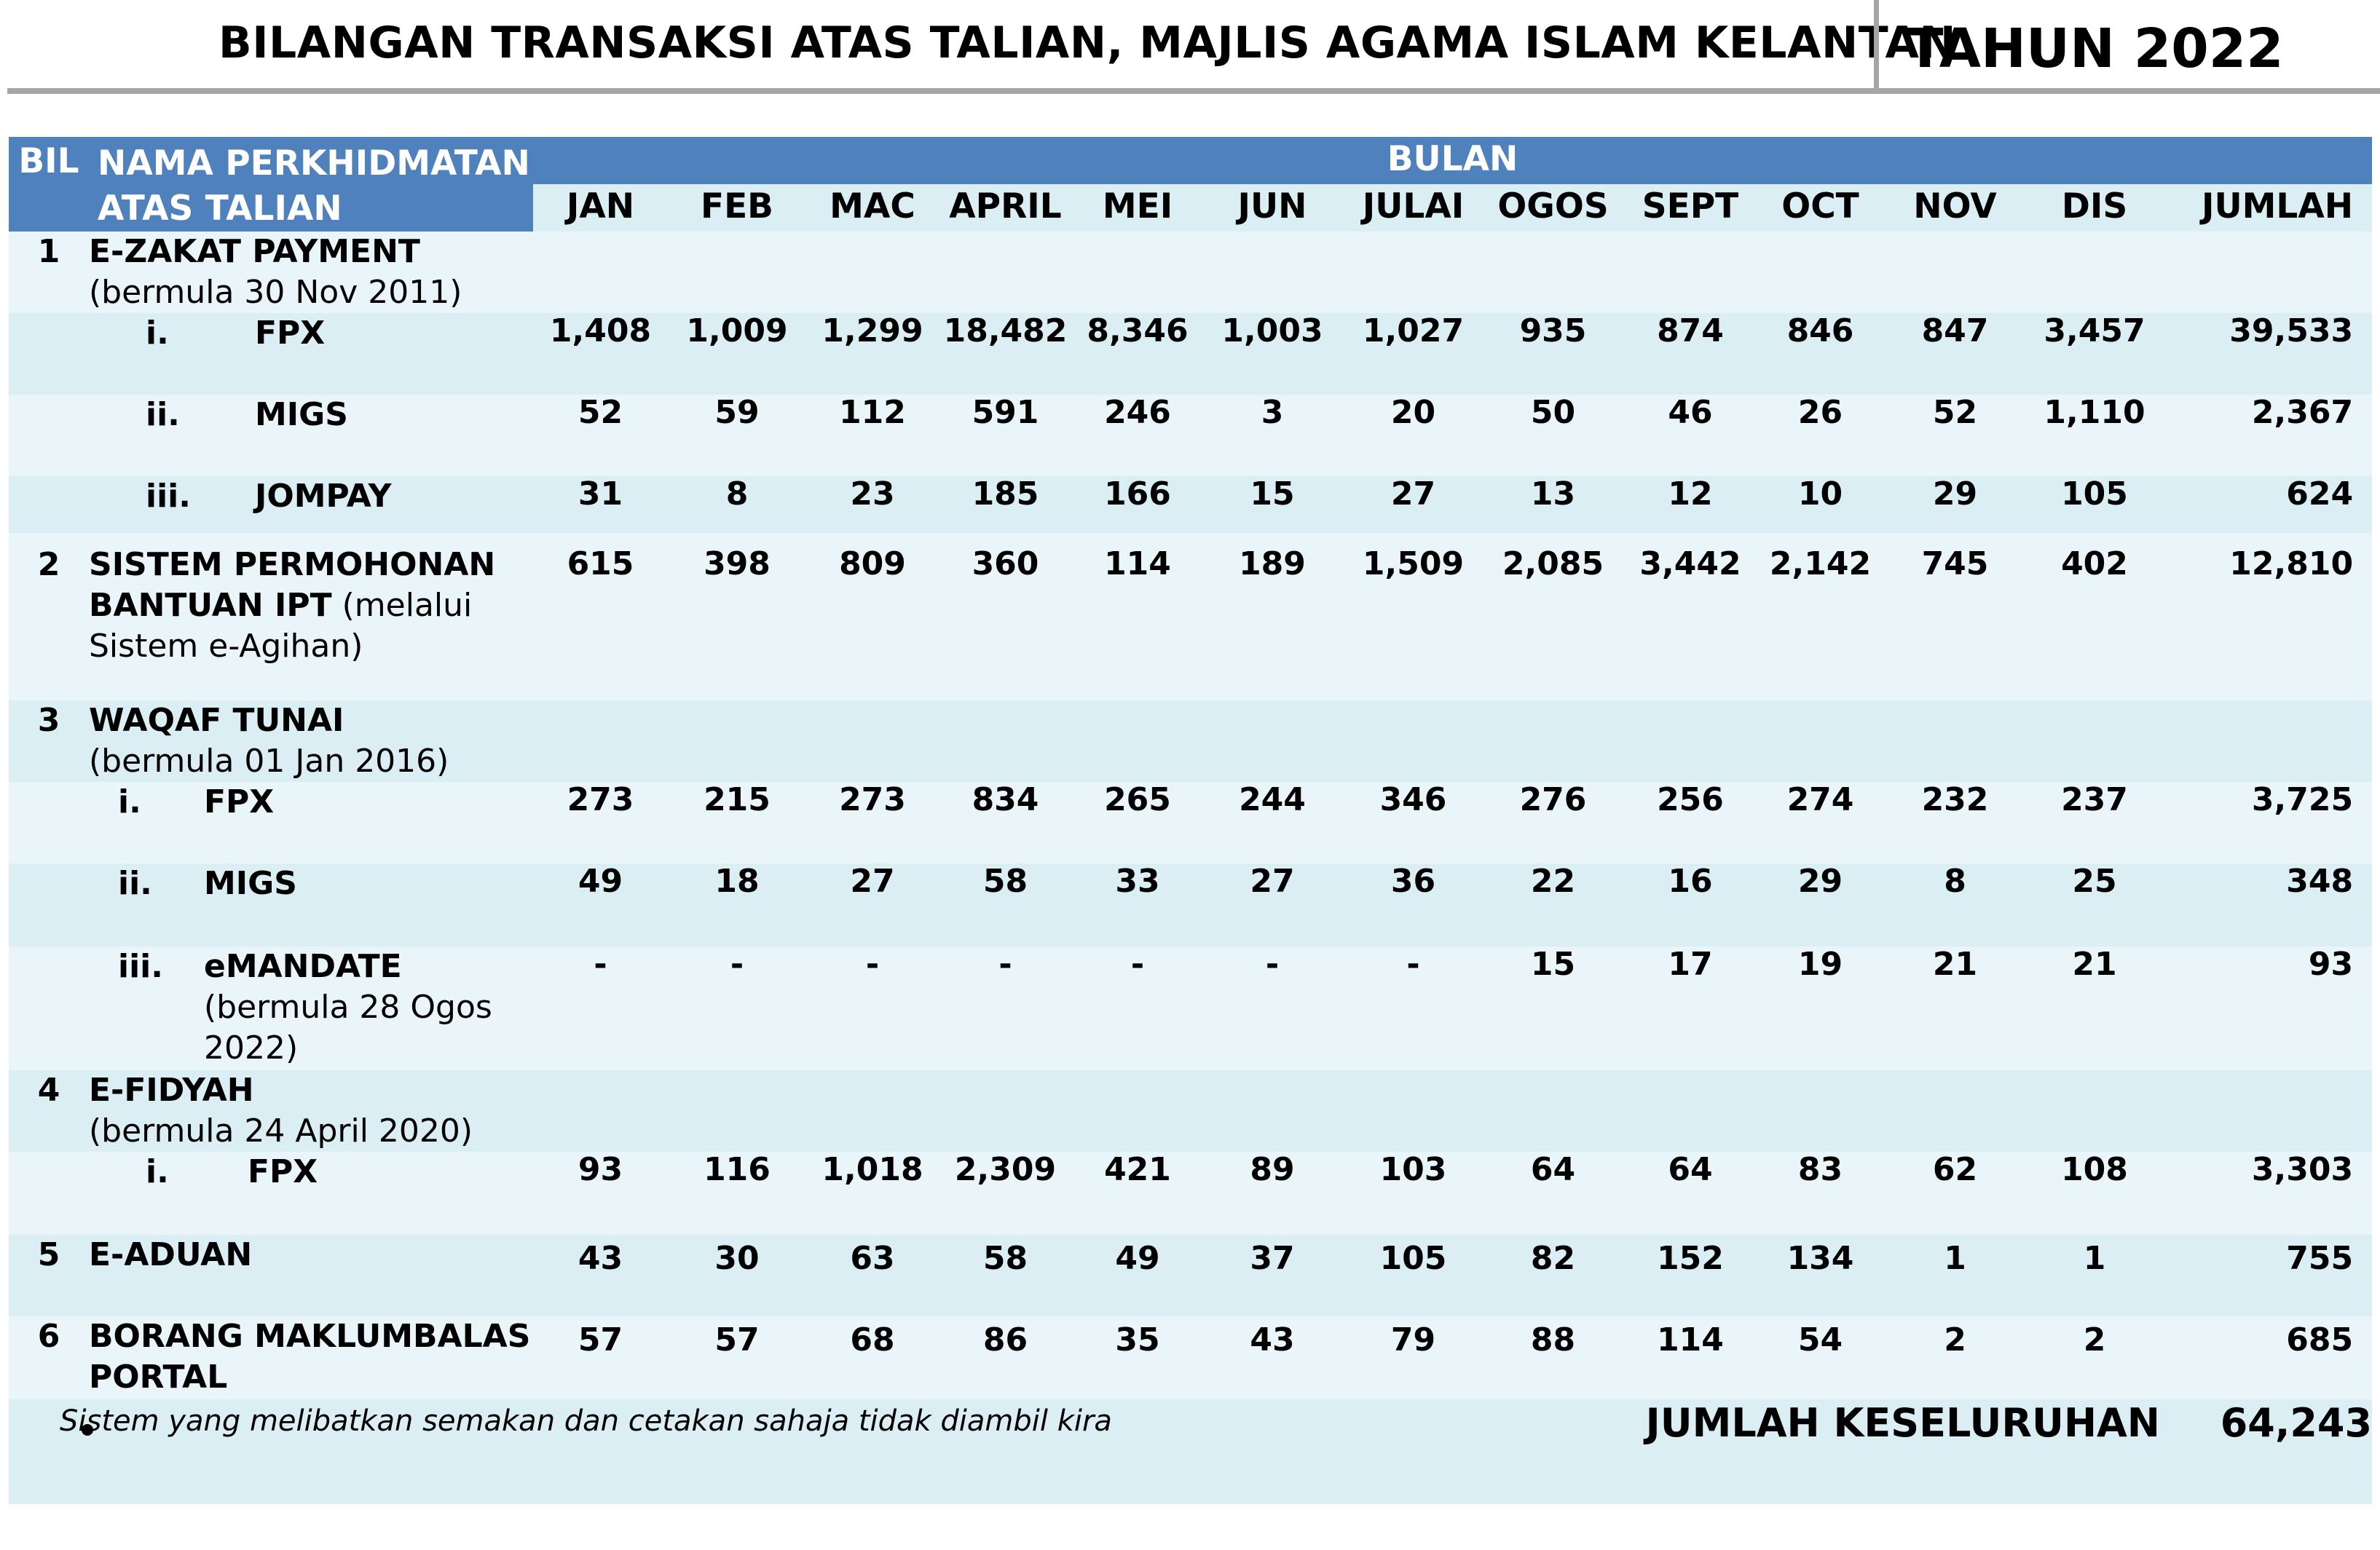  I want to click on value-cell: 256, so click(1691, 822).